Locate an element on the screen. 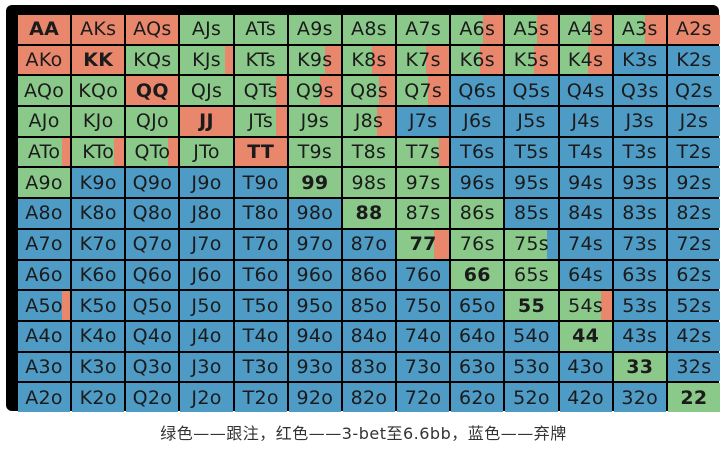 This screenshot has width=727, height=449. hand-label: T6s is located at coordinates (477, 152).